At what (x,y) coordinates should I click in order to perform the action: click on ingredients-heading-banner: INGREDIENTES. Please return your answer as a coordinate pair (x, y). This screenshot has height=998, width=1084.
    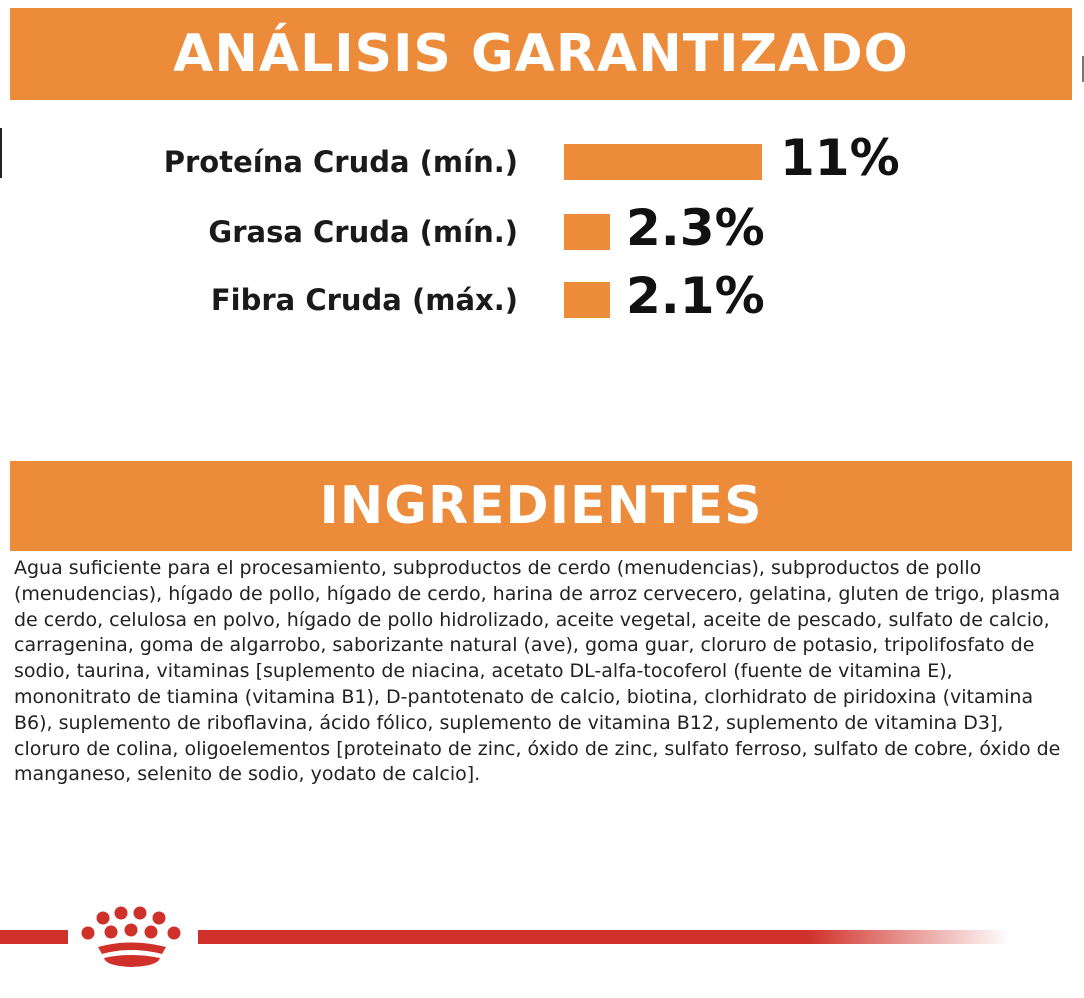
    Looking at the image, I should click on (541, 506).